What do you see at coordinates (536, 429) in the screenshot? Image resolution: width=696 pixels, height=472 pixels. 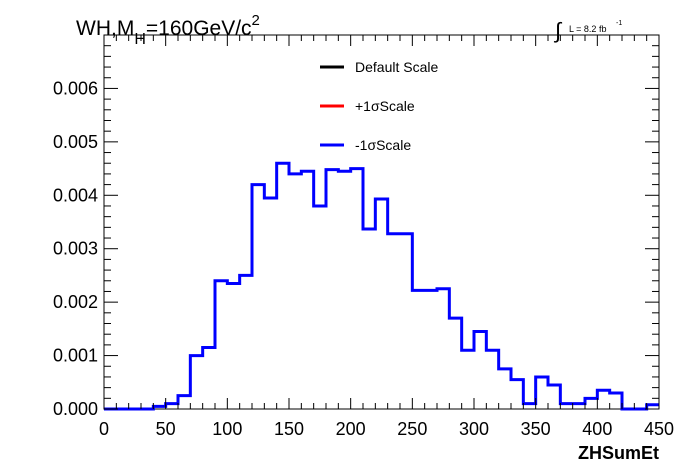 I see `x-tick-label: 350` at bounding box center [536, 429].